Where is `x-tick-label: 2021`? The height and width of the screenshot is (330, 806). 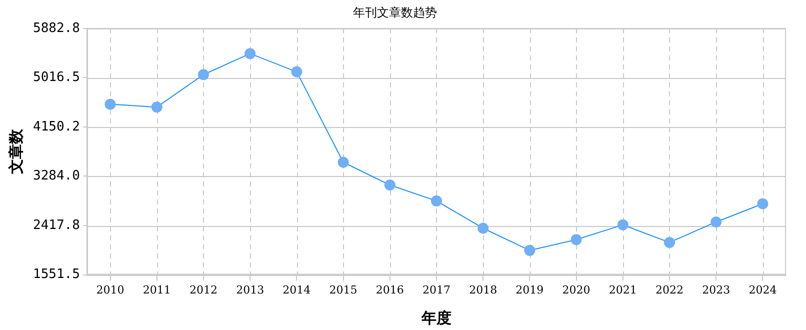
x-tick-label: 2021 is located at coordinates (622, 289).